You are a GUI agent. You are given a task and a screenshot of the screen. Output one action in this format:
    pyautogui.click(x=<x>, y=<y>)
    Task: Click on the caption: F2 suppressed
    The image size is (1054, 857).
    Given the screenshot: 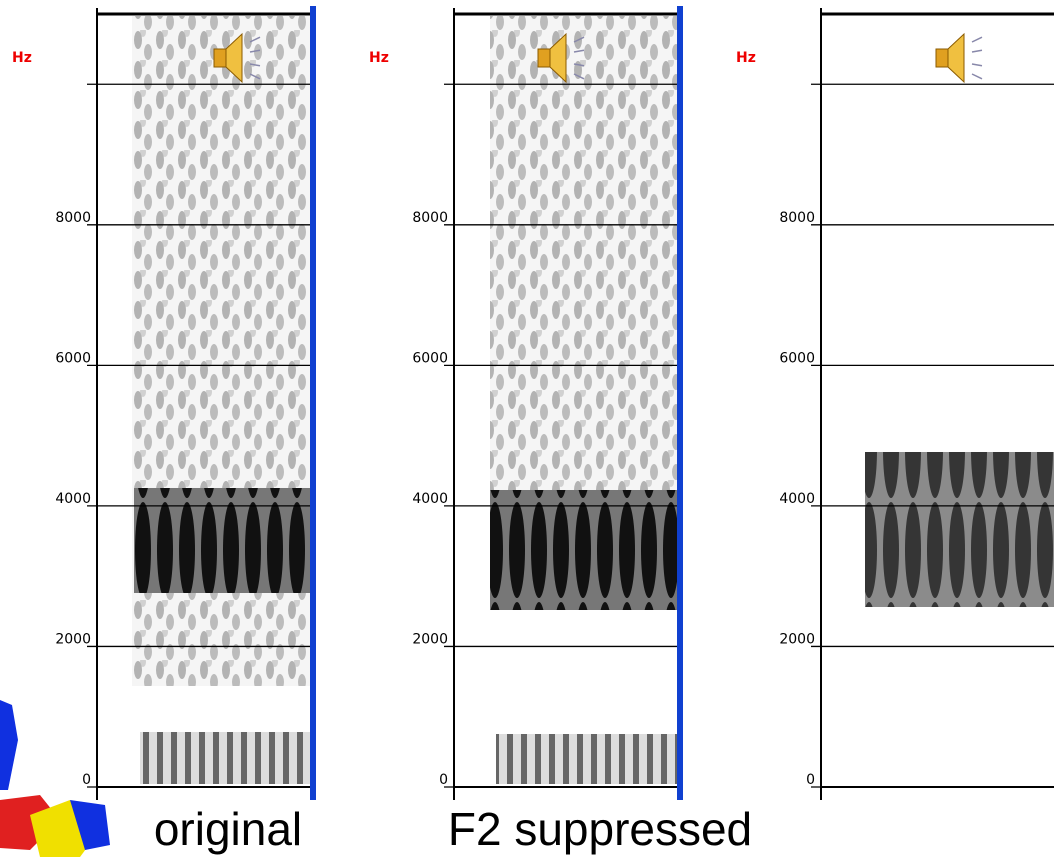 What is the action you would take?
    pyautogui.click(x=600, y=829)
    